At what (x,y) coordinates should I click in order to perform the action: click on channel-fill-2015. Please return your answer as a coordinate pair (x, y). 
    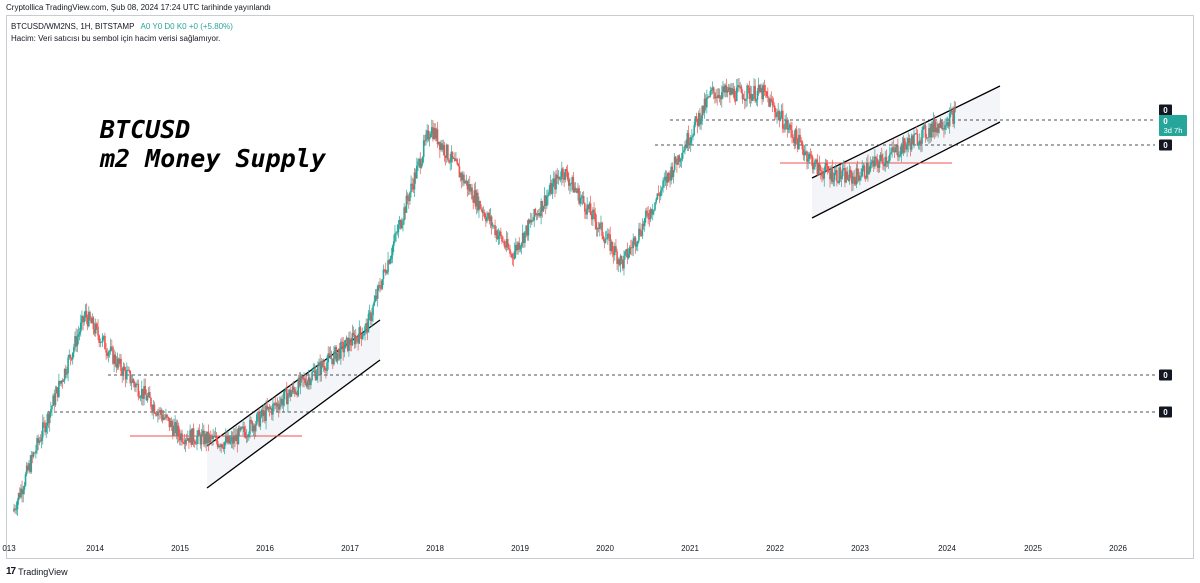
    Looking at the image, I should click on (293, 404).